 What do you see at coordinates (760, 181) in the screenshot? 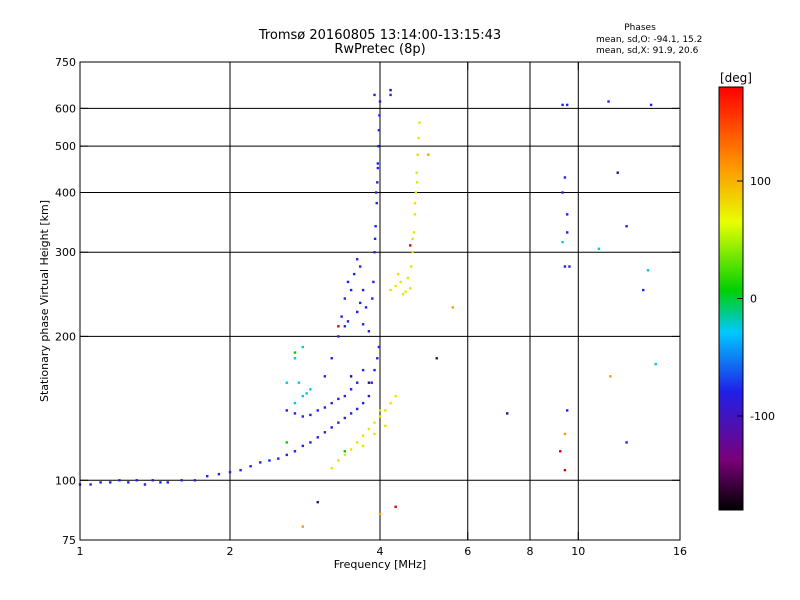
I see `colorbar-tick-label: 100` at bounding box center [760, 181].